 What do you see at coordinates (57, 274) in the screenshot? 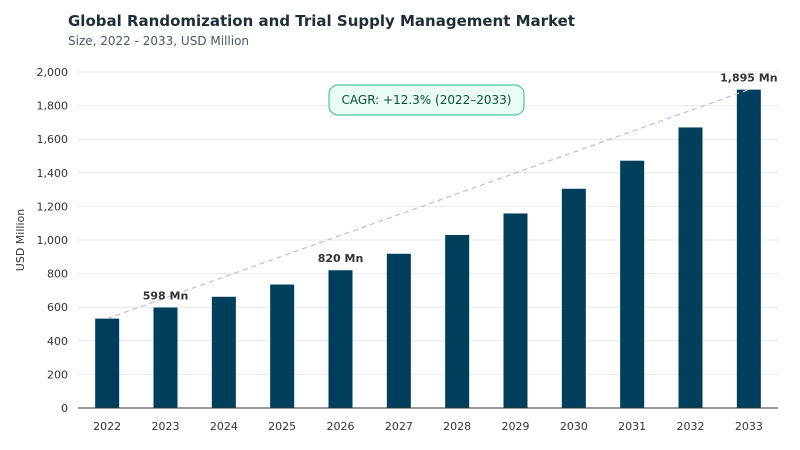
I see `y-tick-label: 800` at bounding box center [57, 274].